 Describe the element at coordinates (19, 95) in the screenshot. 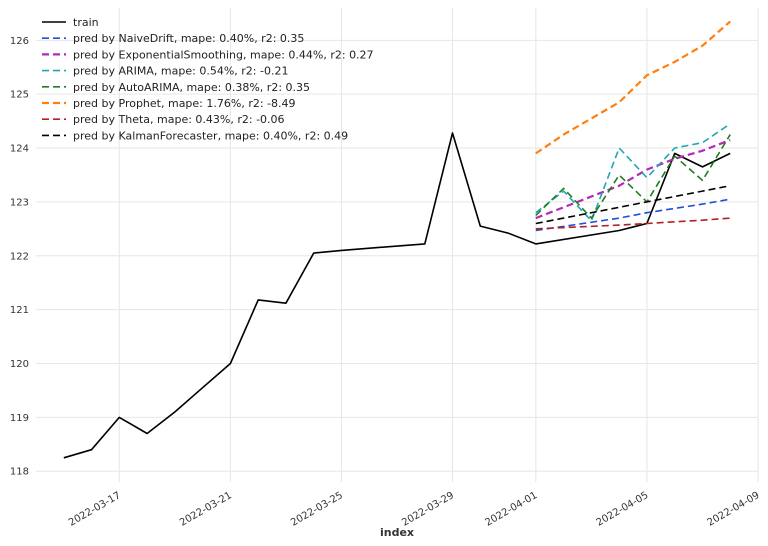

I see `y-tick-label: 125` at that location.